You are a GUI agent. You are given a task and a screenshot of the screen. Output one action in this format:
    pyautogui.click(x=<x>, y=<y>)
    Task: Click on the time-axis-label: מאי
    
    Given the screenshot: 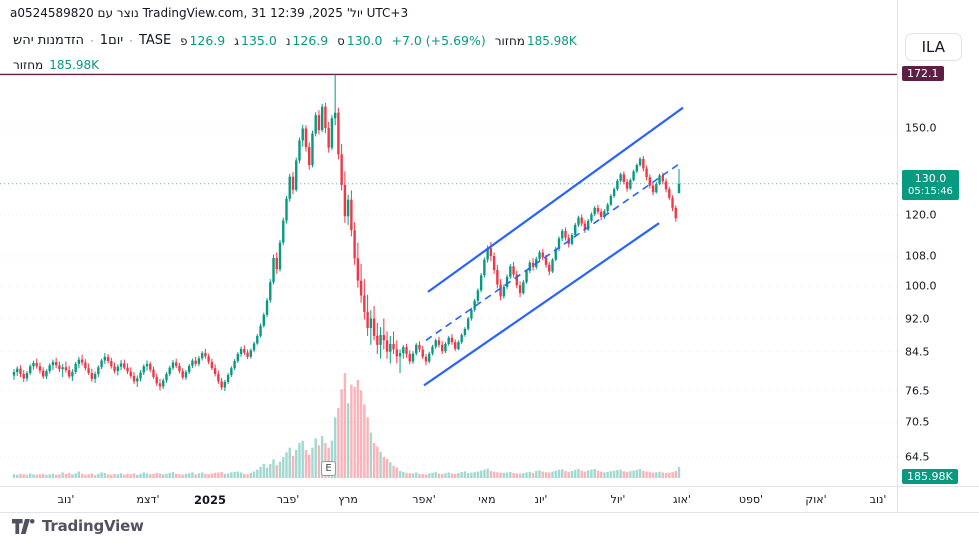 What is the action you would take?
    pyautogui.click(x=487, y=499)
    